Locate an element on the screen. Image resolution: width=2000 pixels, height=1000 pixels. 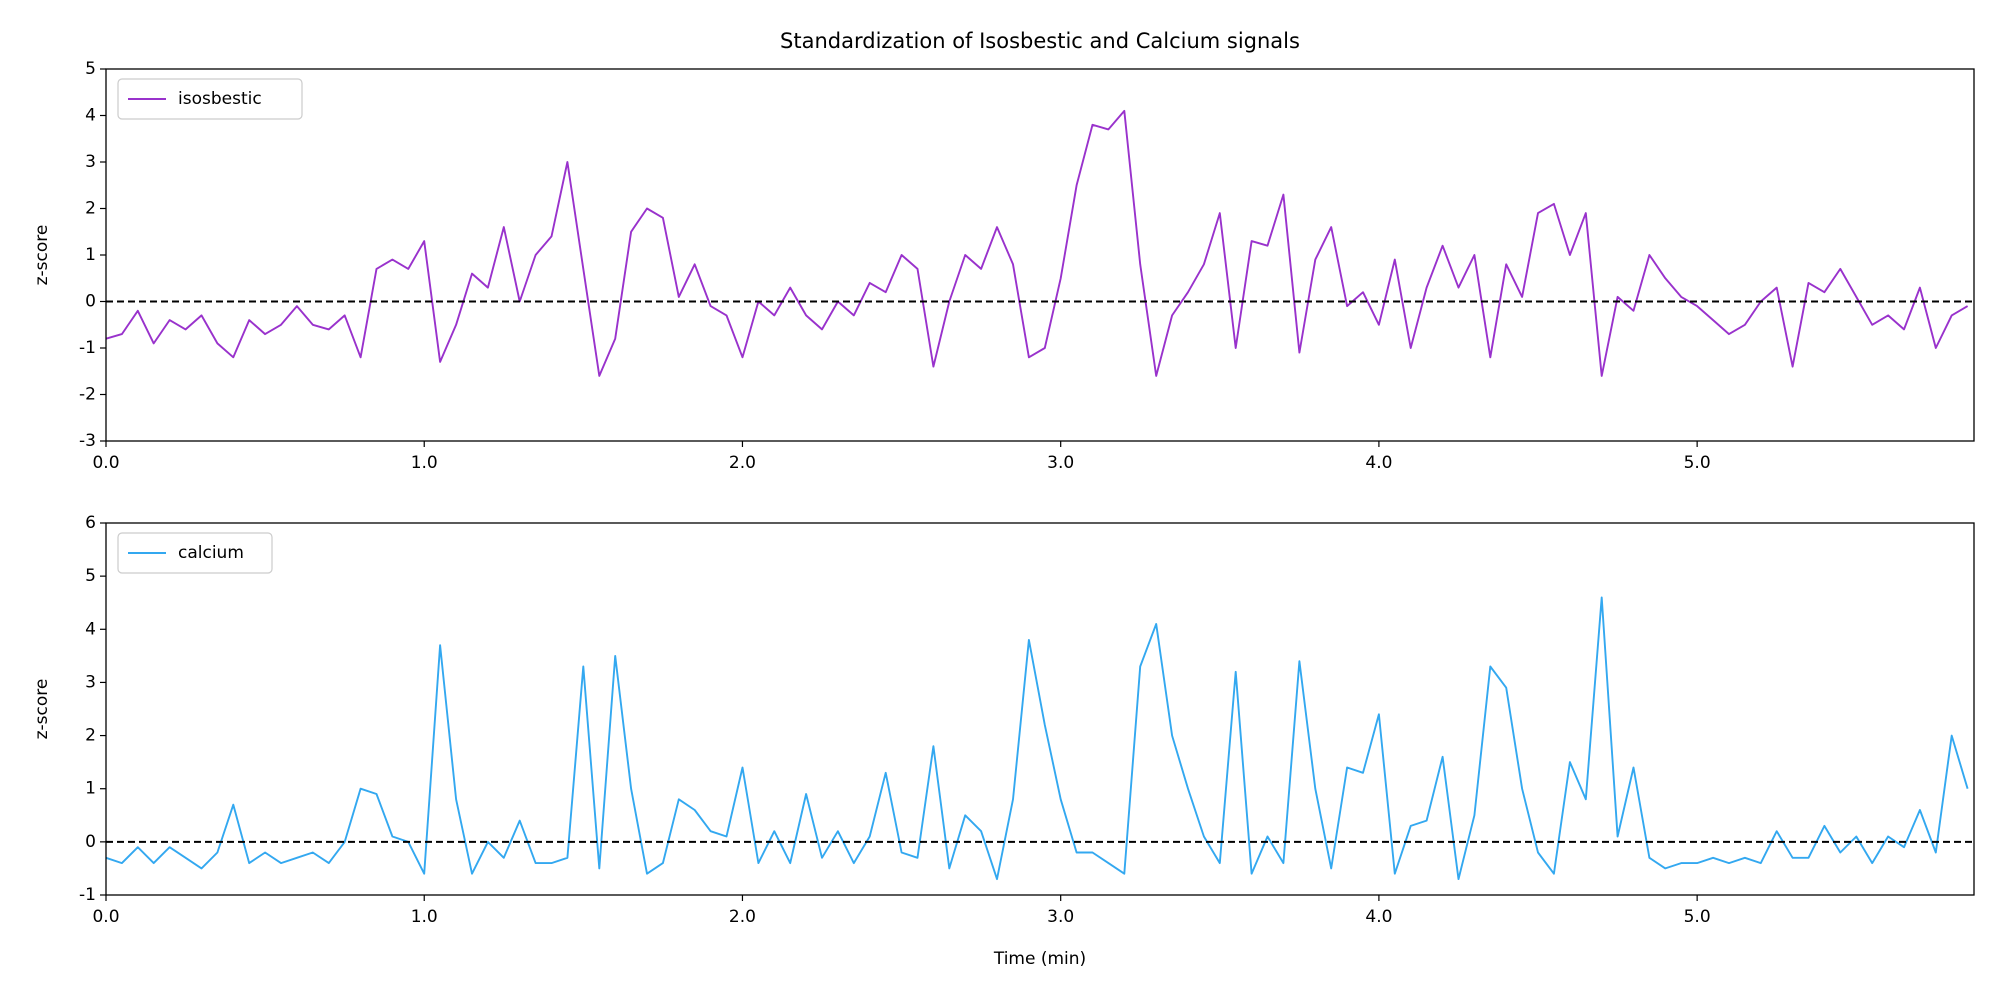
legend-label: isosbestic is located at coordinates (220, 99).